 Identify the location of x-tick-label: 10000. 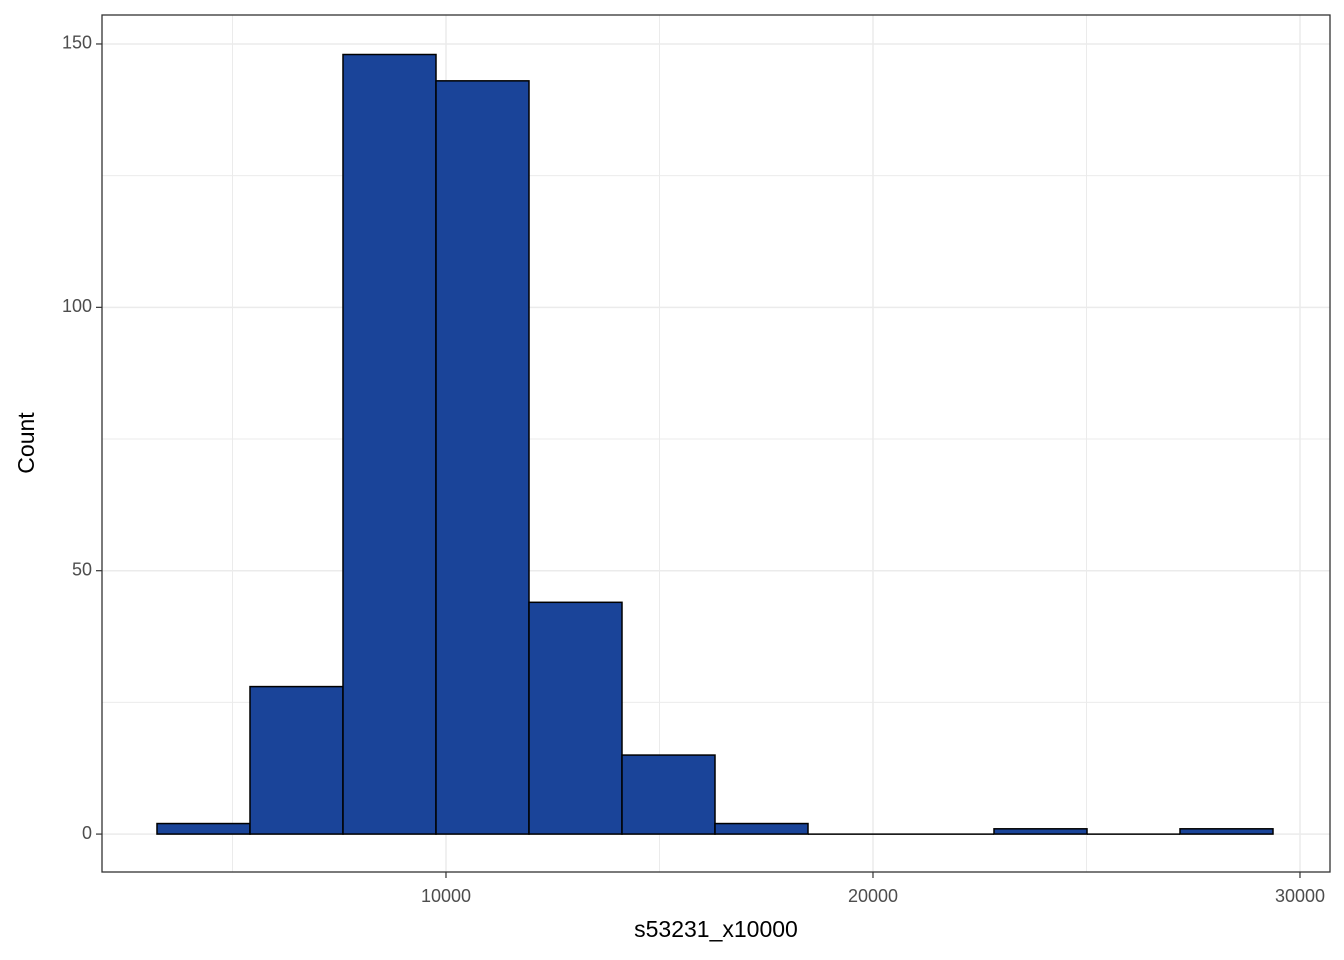
(446, 896).